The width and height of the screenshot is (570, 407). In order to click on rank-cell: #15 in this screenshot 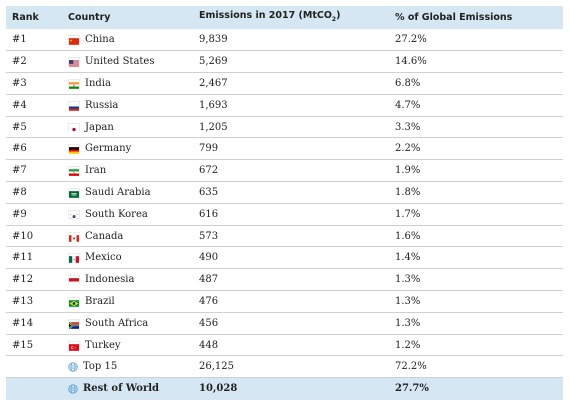, I will do `click(23, 345)`.